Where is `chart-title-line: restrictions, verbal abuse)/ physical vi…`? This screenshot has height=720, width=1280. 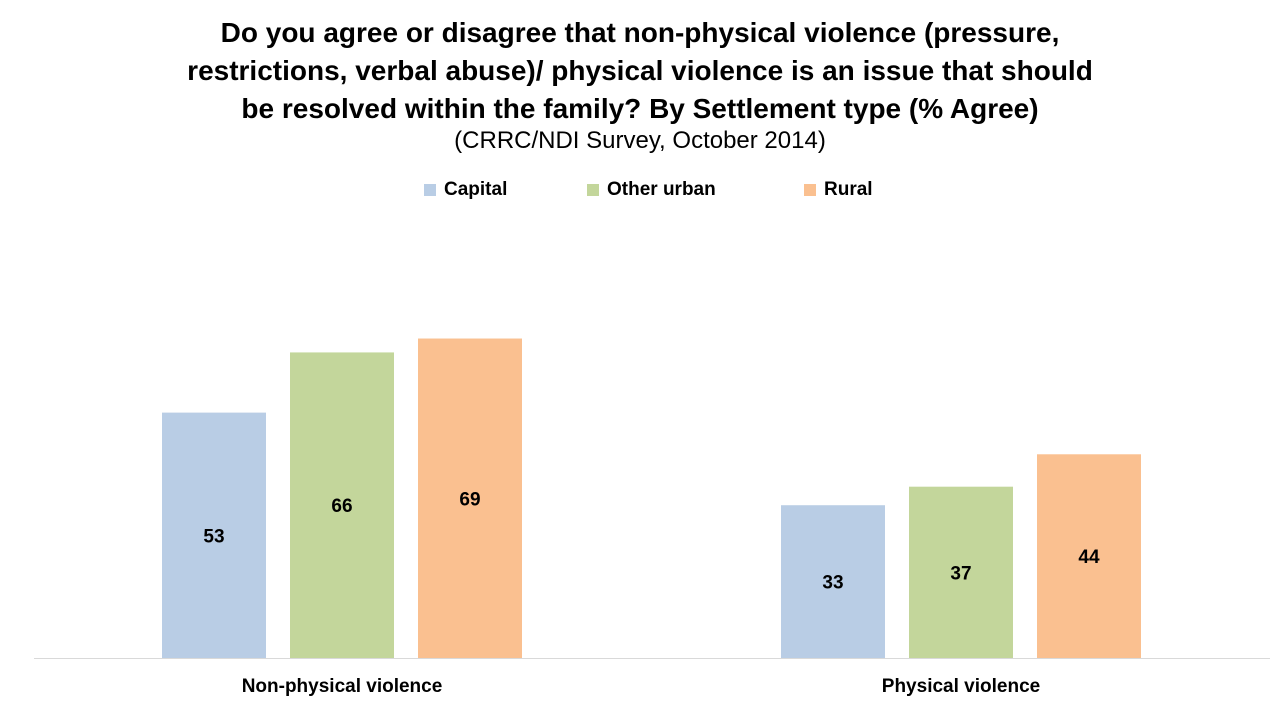 chart-title-line: restrictions, verbal abuse)/ physical vi… is located at coordinates (640, 70).